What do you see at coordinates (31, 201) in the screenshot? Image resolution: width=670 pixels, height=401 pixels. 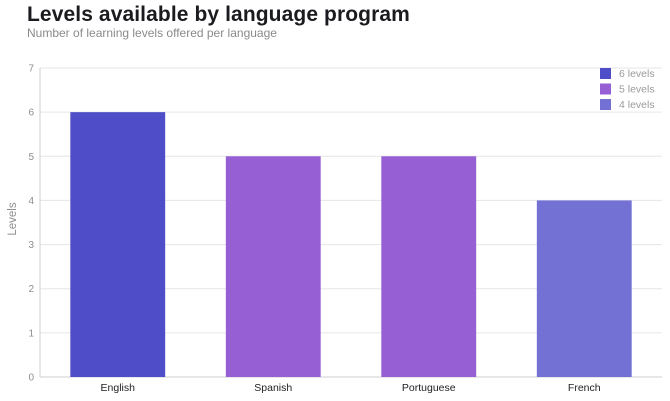 I see `y-tick-label: 4` at bounding box center [31, 201].